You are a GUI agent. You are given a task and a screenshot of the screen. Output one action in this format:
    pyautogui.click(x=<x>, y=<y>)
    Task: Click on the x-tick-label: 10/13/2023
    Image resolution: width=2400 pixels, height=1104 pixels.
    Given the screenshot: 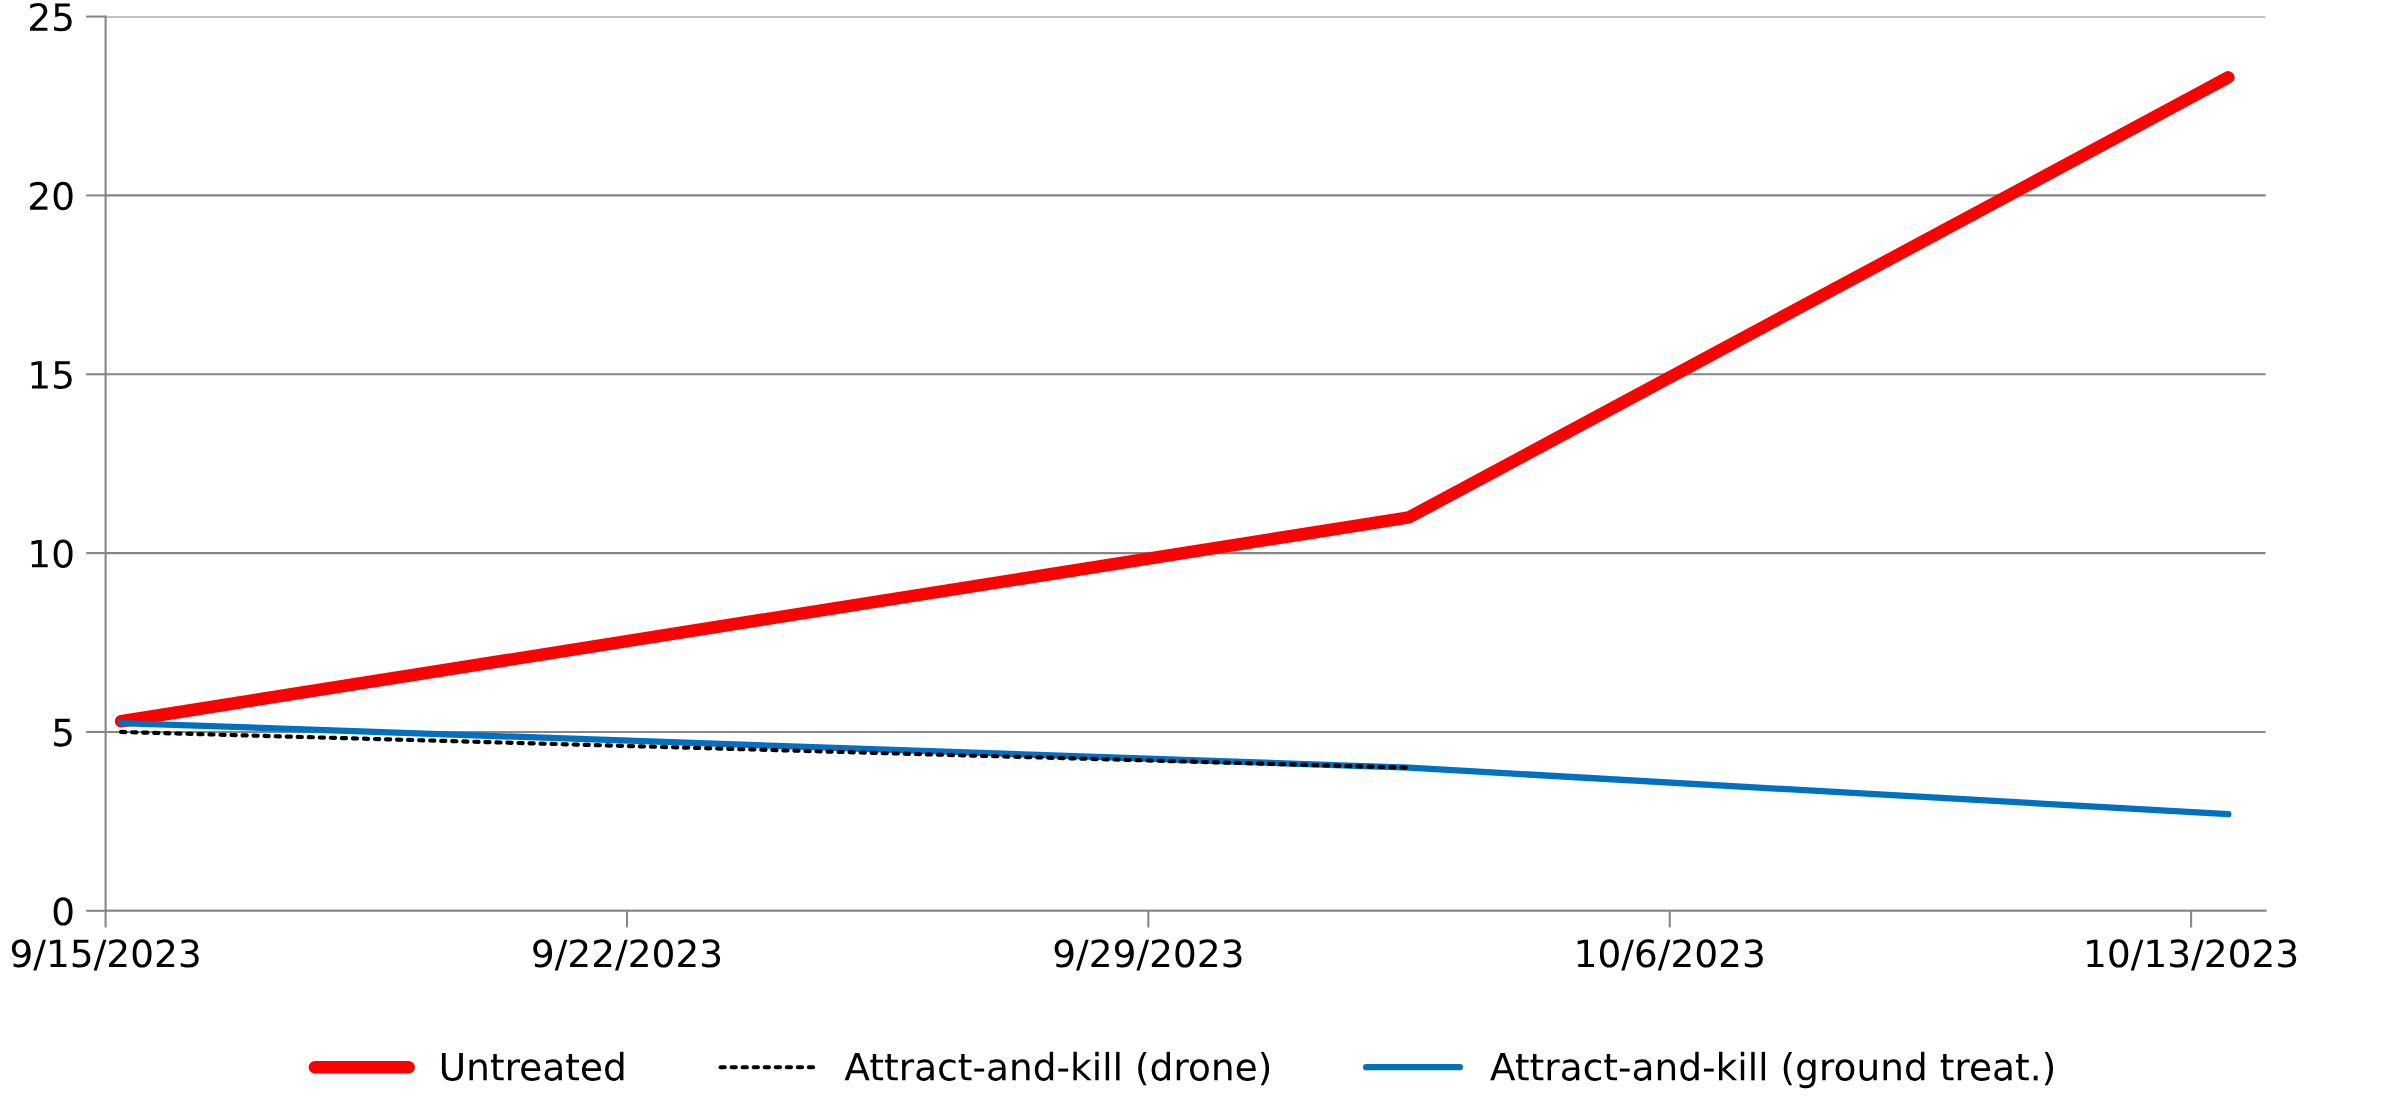 What is the action you would take?
    pyautogui.click(x=2192, y=955)
    